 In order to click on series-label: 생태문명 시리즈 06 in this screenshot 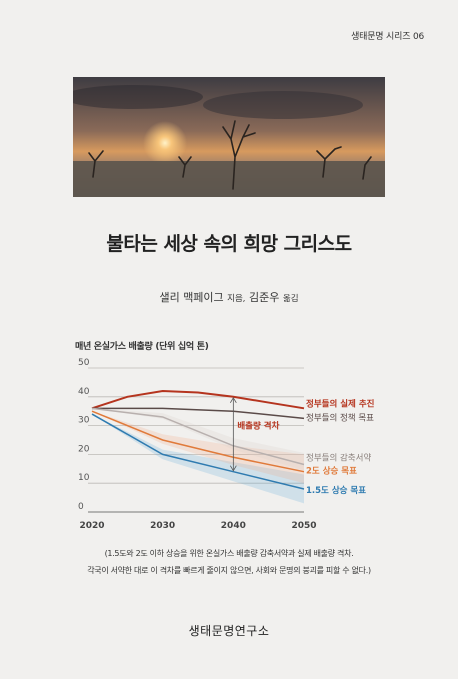, I will do `click(387, 37)`.